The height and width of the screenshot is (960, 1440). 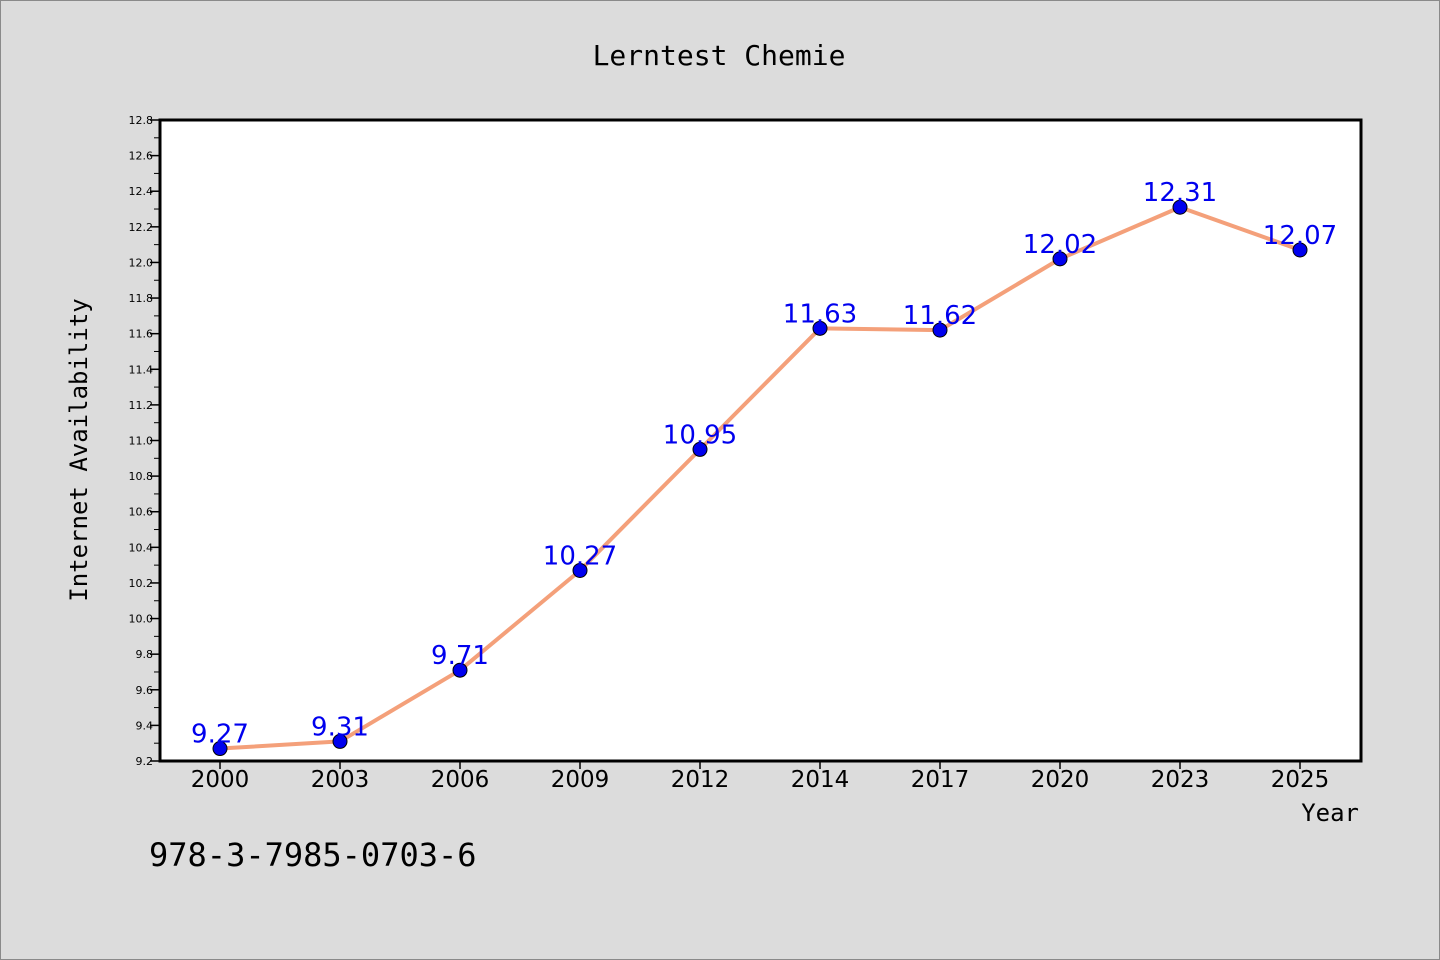 What do you see at coordinates (1060, 245) in the screenshot?
I see `data-label: 12.02` at bounding box center [1060, 245].